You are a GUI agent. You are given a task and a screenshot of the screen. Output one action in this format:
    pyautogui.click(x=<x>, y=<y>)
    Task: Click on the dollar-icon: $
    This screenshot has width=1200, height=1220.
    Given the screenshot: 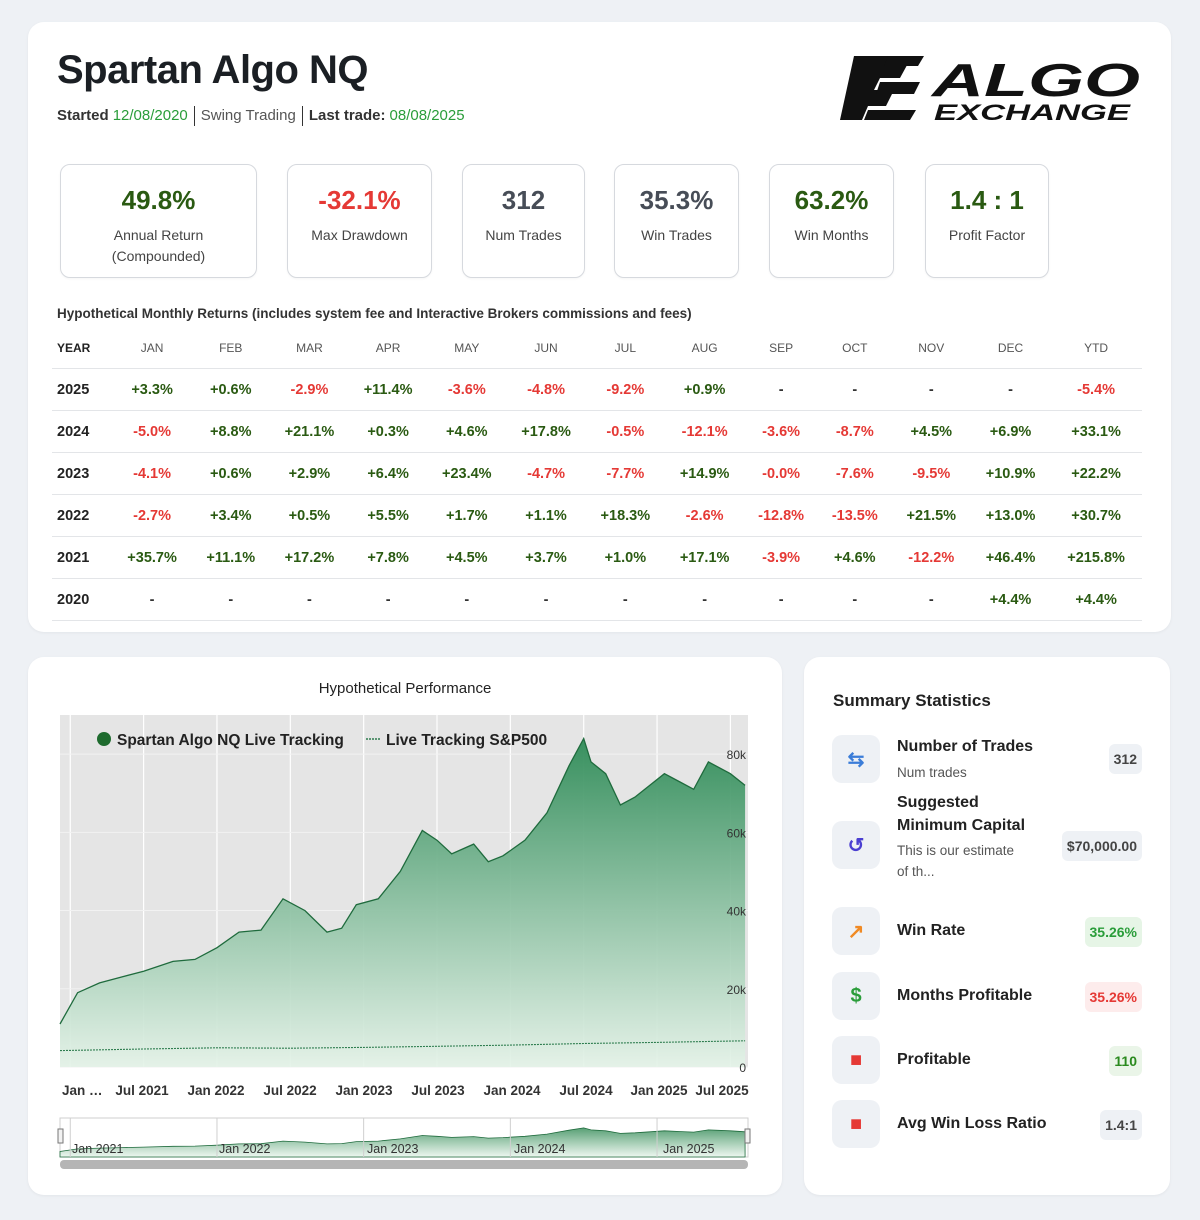 What is the action you would take?
    pyautogui.click(x=856, y=996)
    